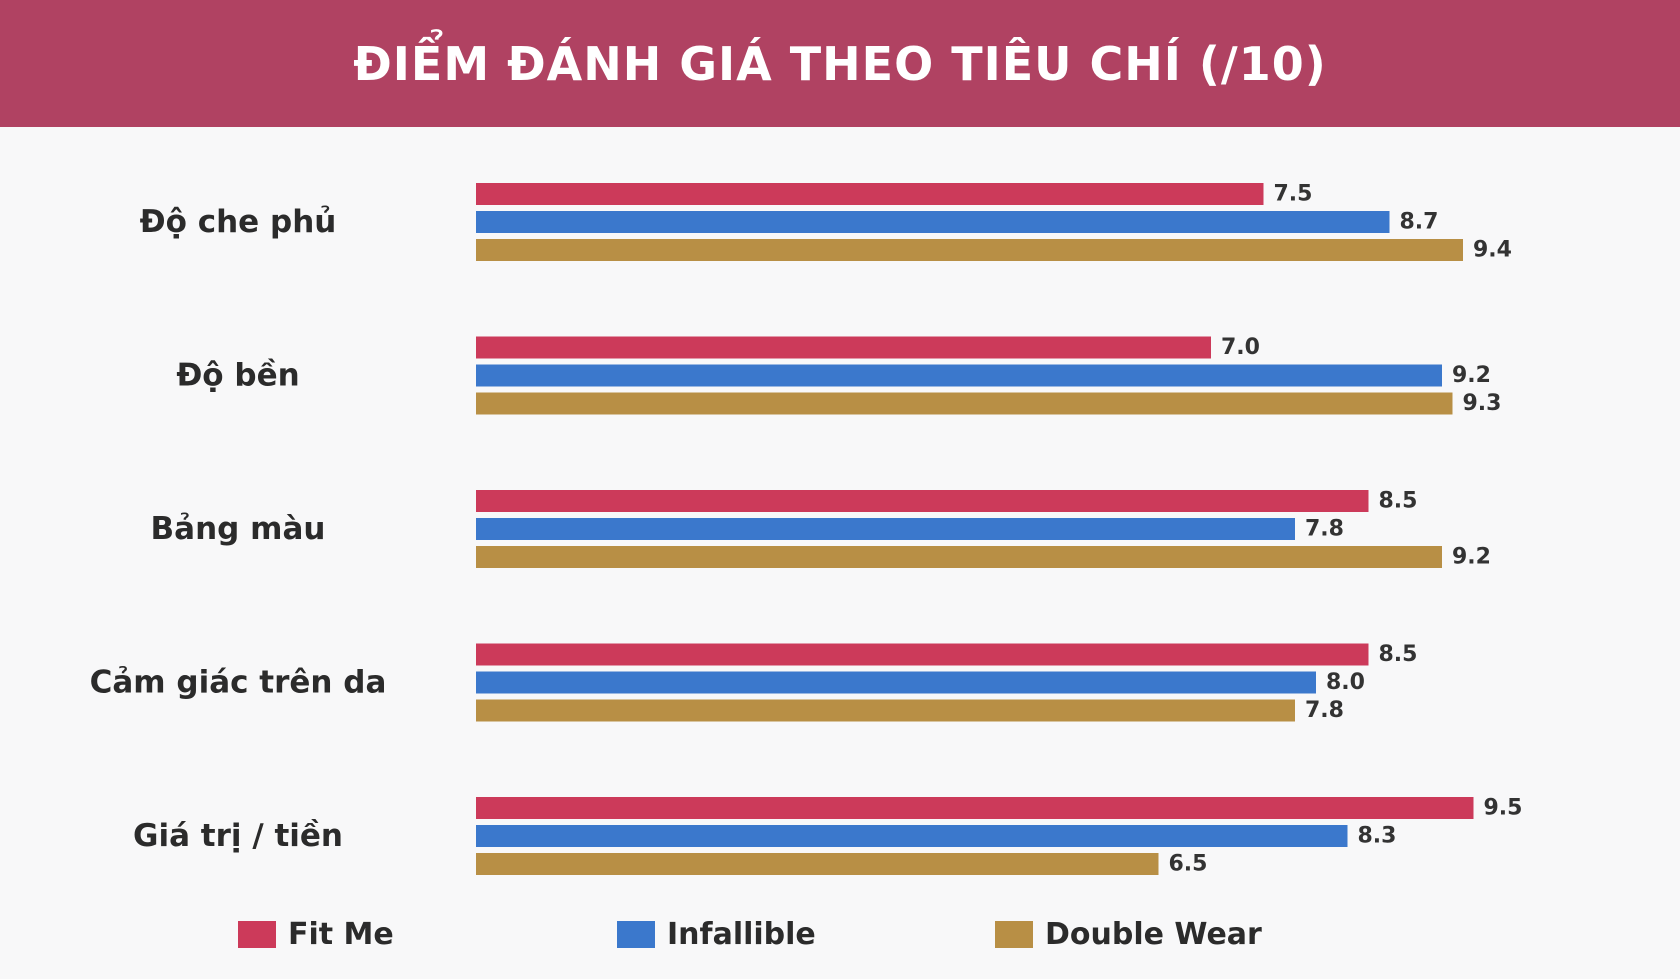 This screenshot has width=1680, height=979. I want to click on legend-item-infallible: Infallible, so click(716, 934).